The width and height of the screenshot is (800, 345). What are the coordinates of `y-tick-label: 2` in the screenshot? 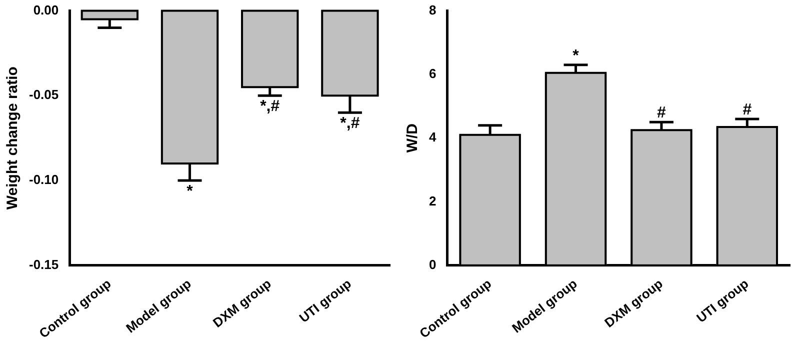 It's located at (432, 200).